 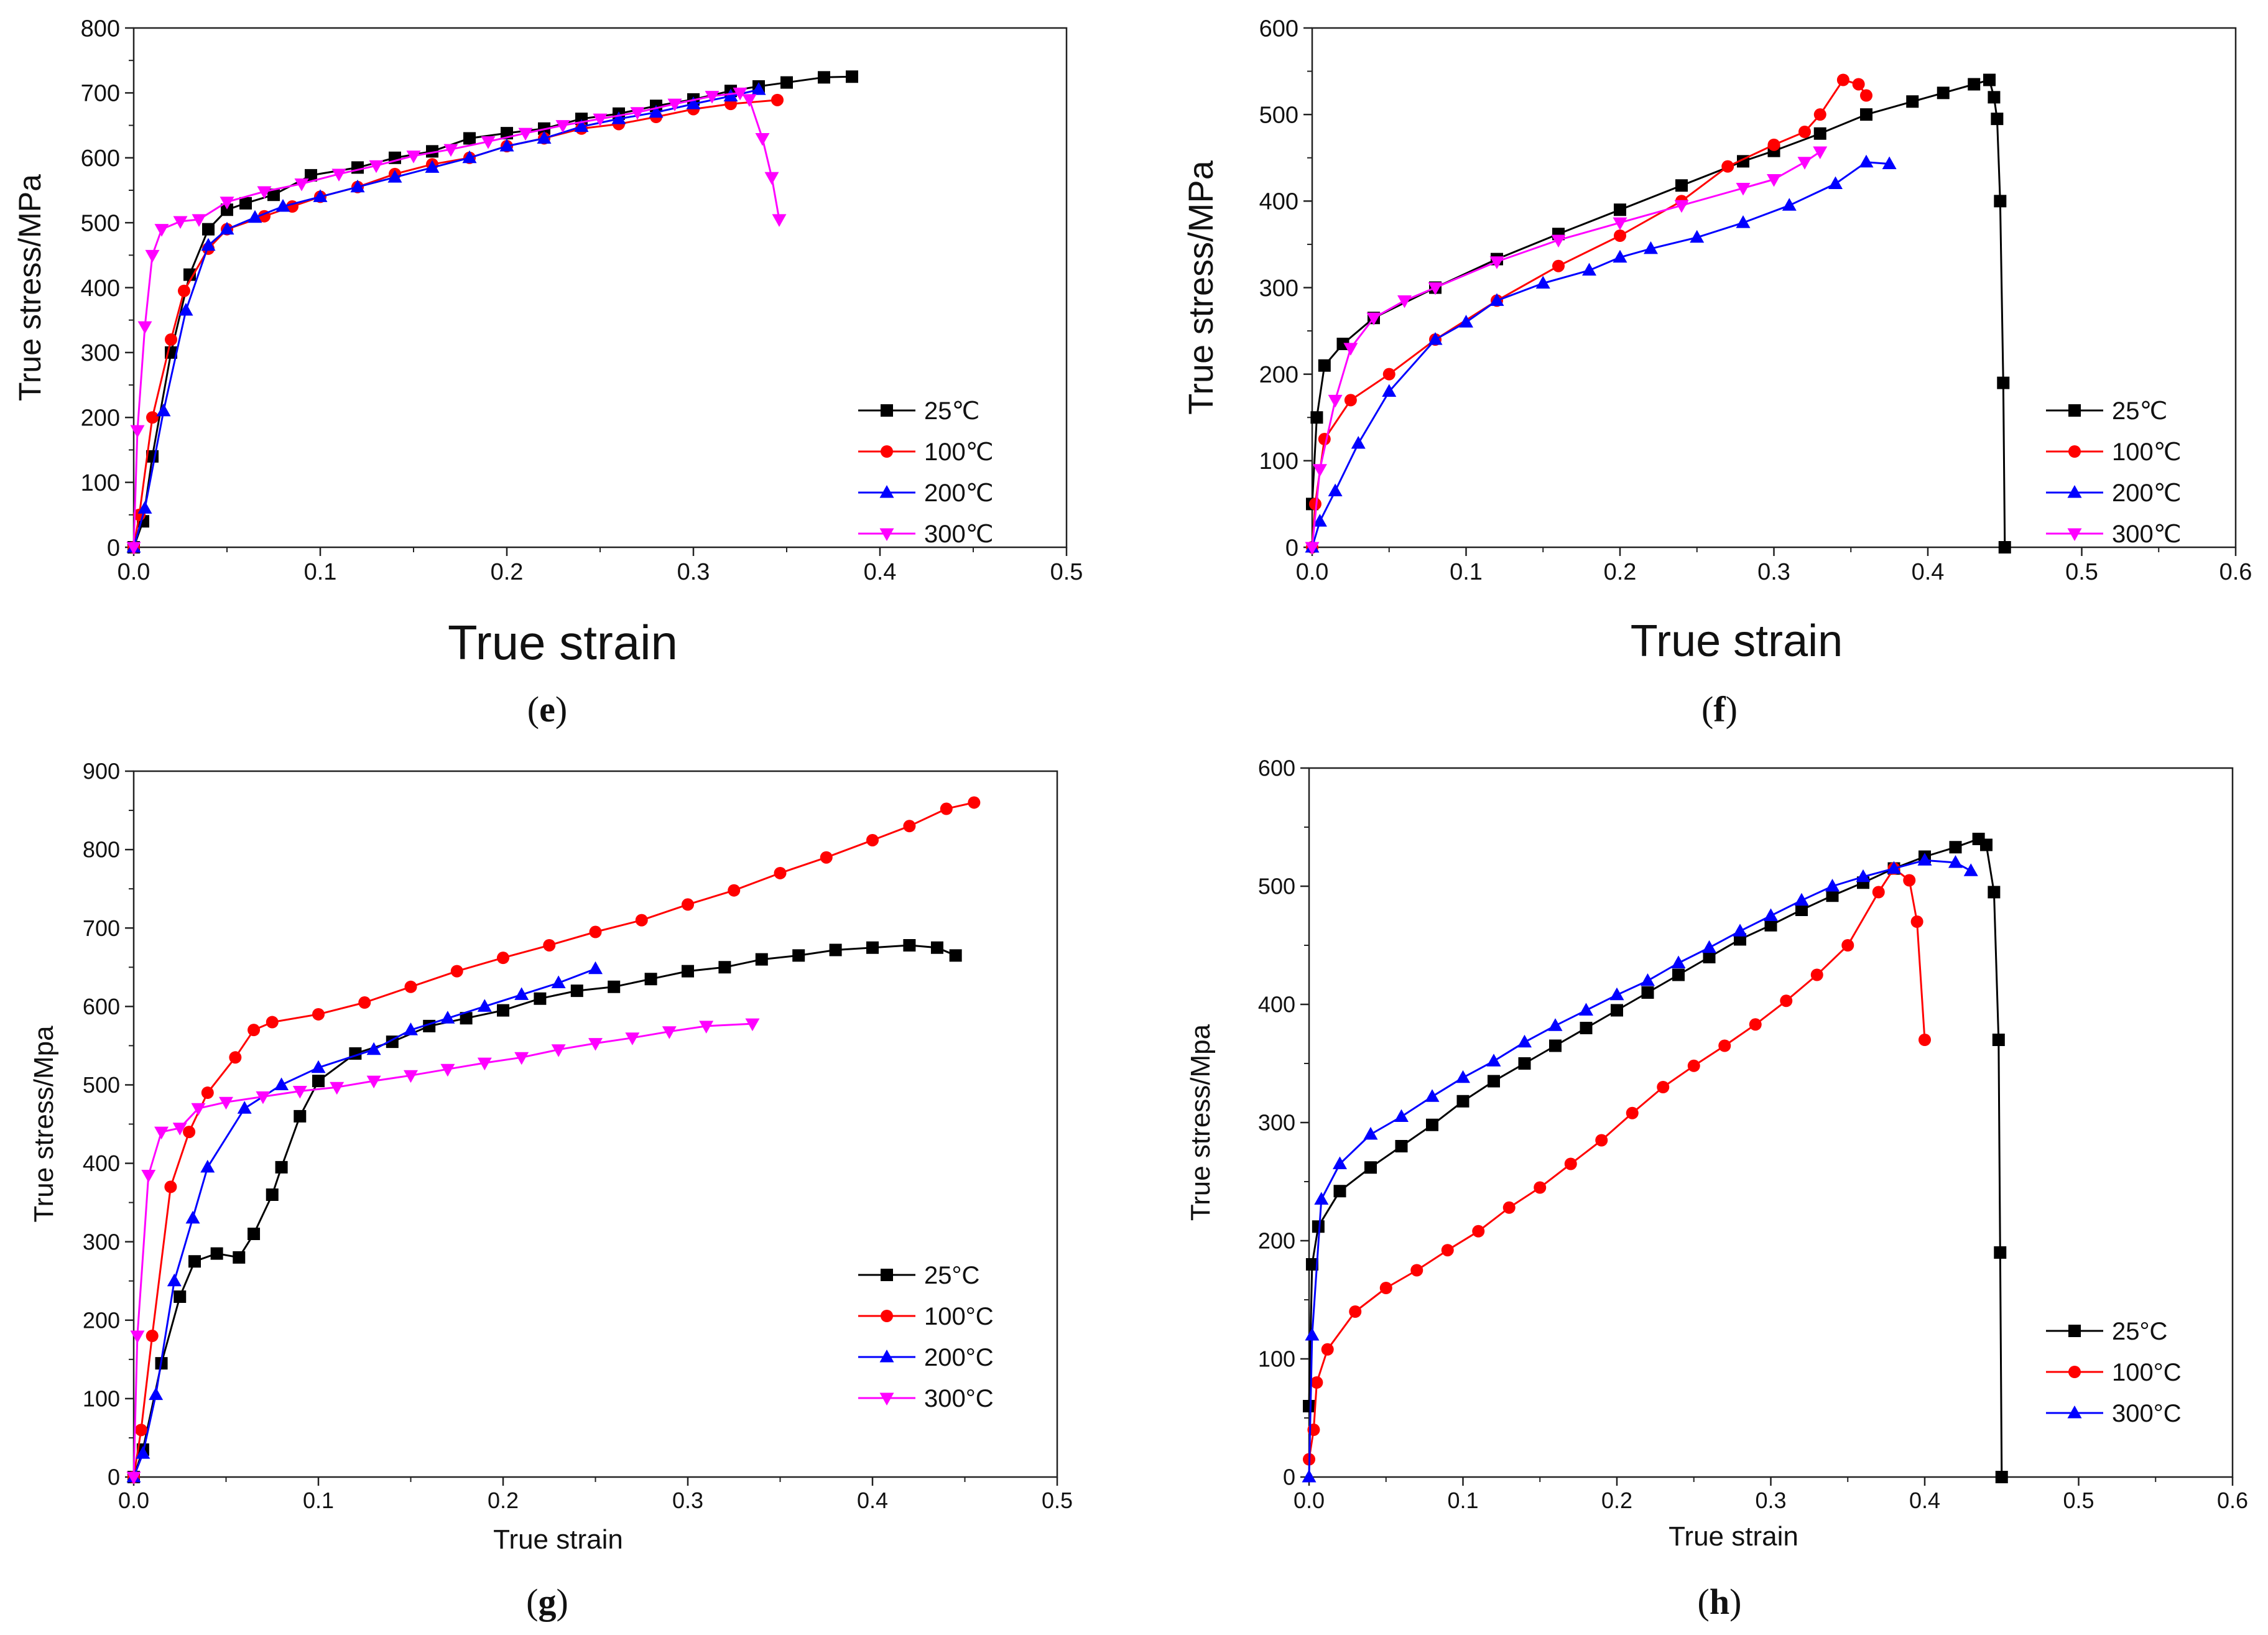 What do you see at coordinates (2114, 1372) in the screenshot?
I see `legend: 25°C 100°C 300°C` at bounding box center [2114, 1372].